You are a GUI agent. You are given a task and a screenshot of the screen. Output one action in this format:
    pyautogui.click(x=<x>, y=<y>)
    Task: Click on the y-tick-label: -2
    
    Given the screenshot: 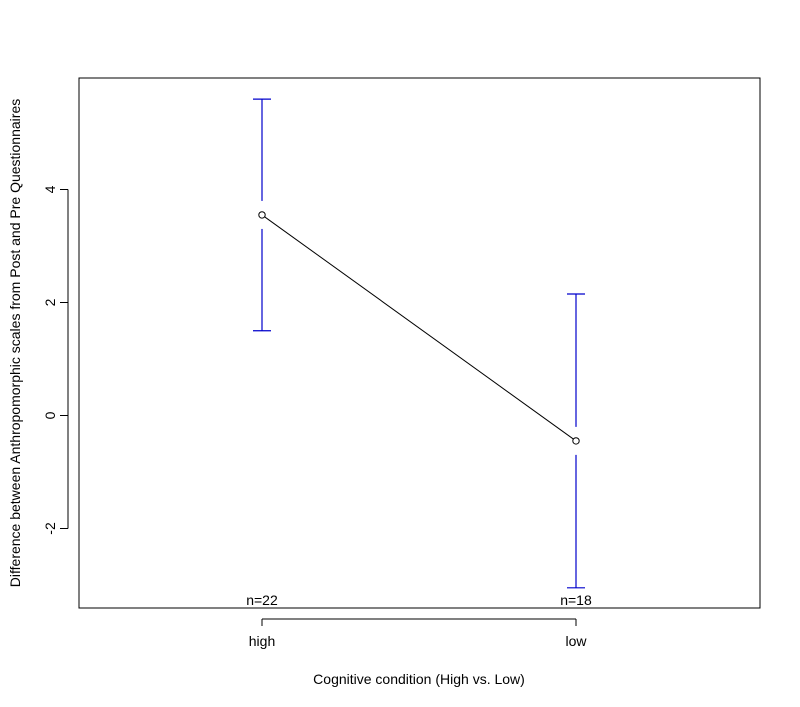 What is the action you would take?
    pyautogui.click(x=50, y=528)
    